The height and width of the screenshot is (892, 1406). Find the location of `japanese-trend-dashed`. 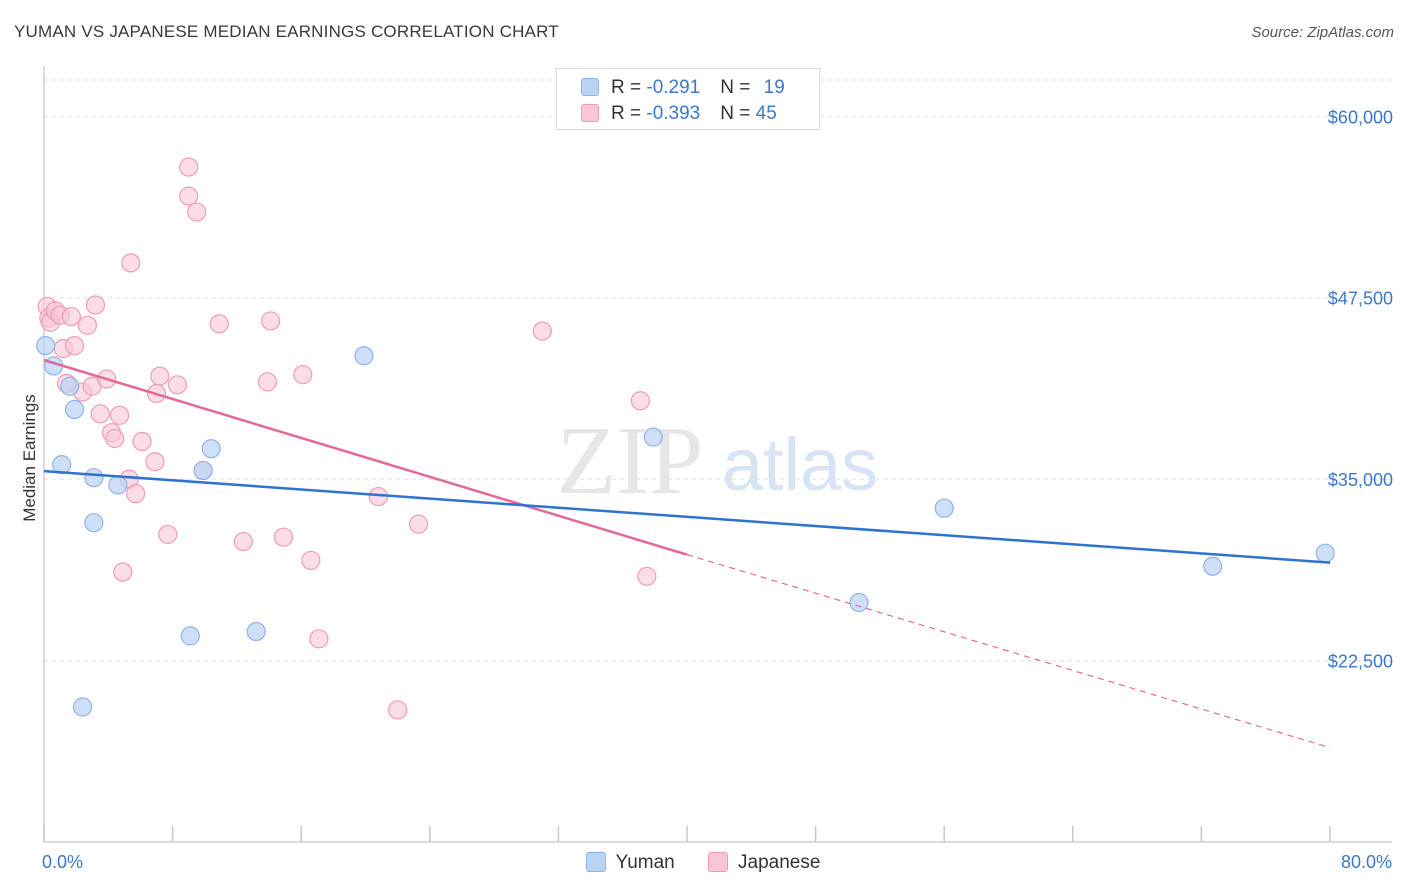

japanese-trend-dashed is located at coordinates (1008, 651).